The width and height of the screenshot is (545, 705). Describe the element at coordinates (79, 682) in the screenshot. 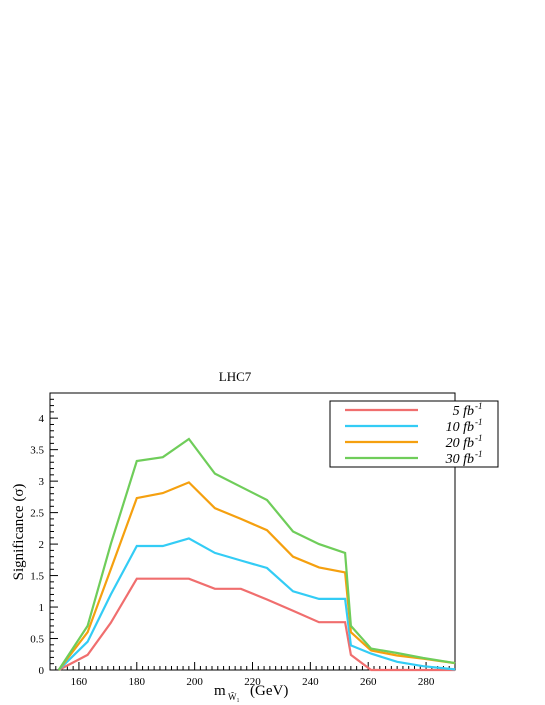

I see `x-tick-label: 160` at that location.